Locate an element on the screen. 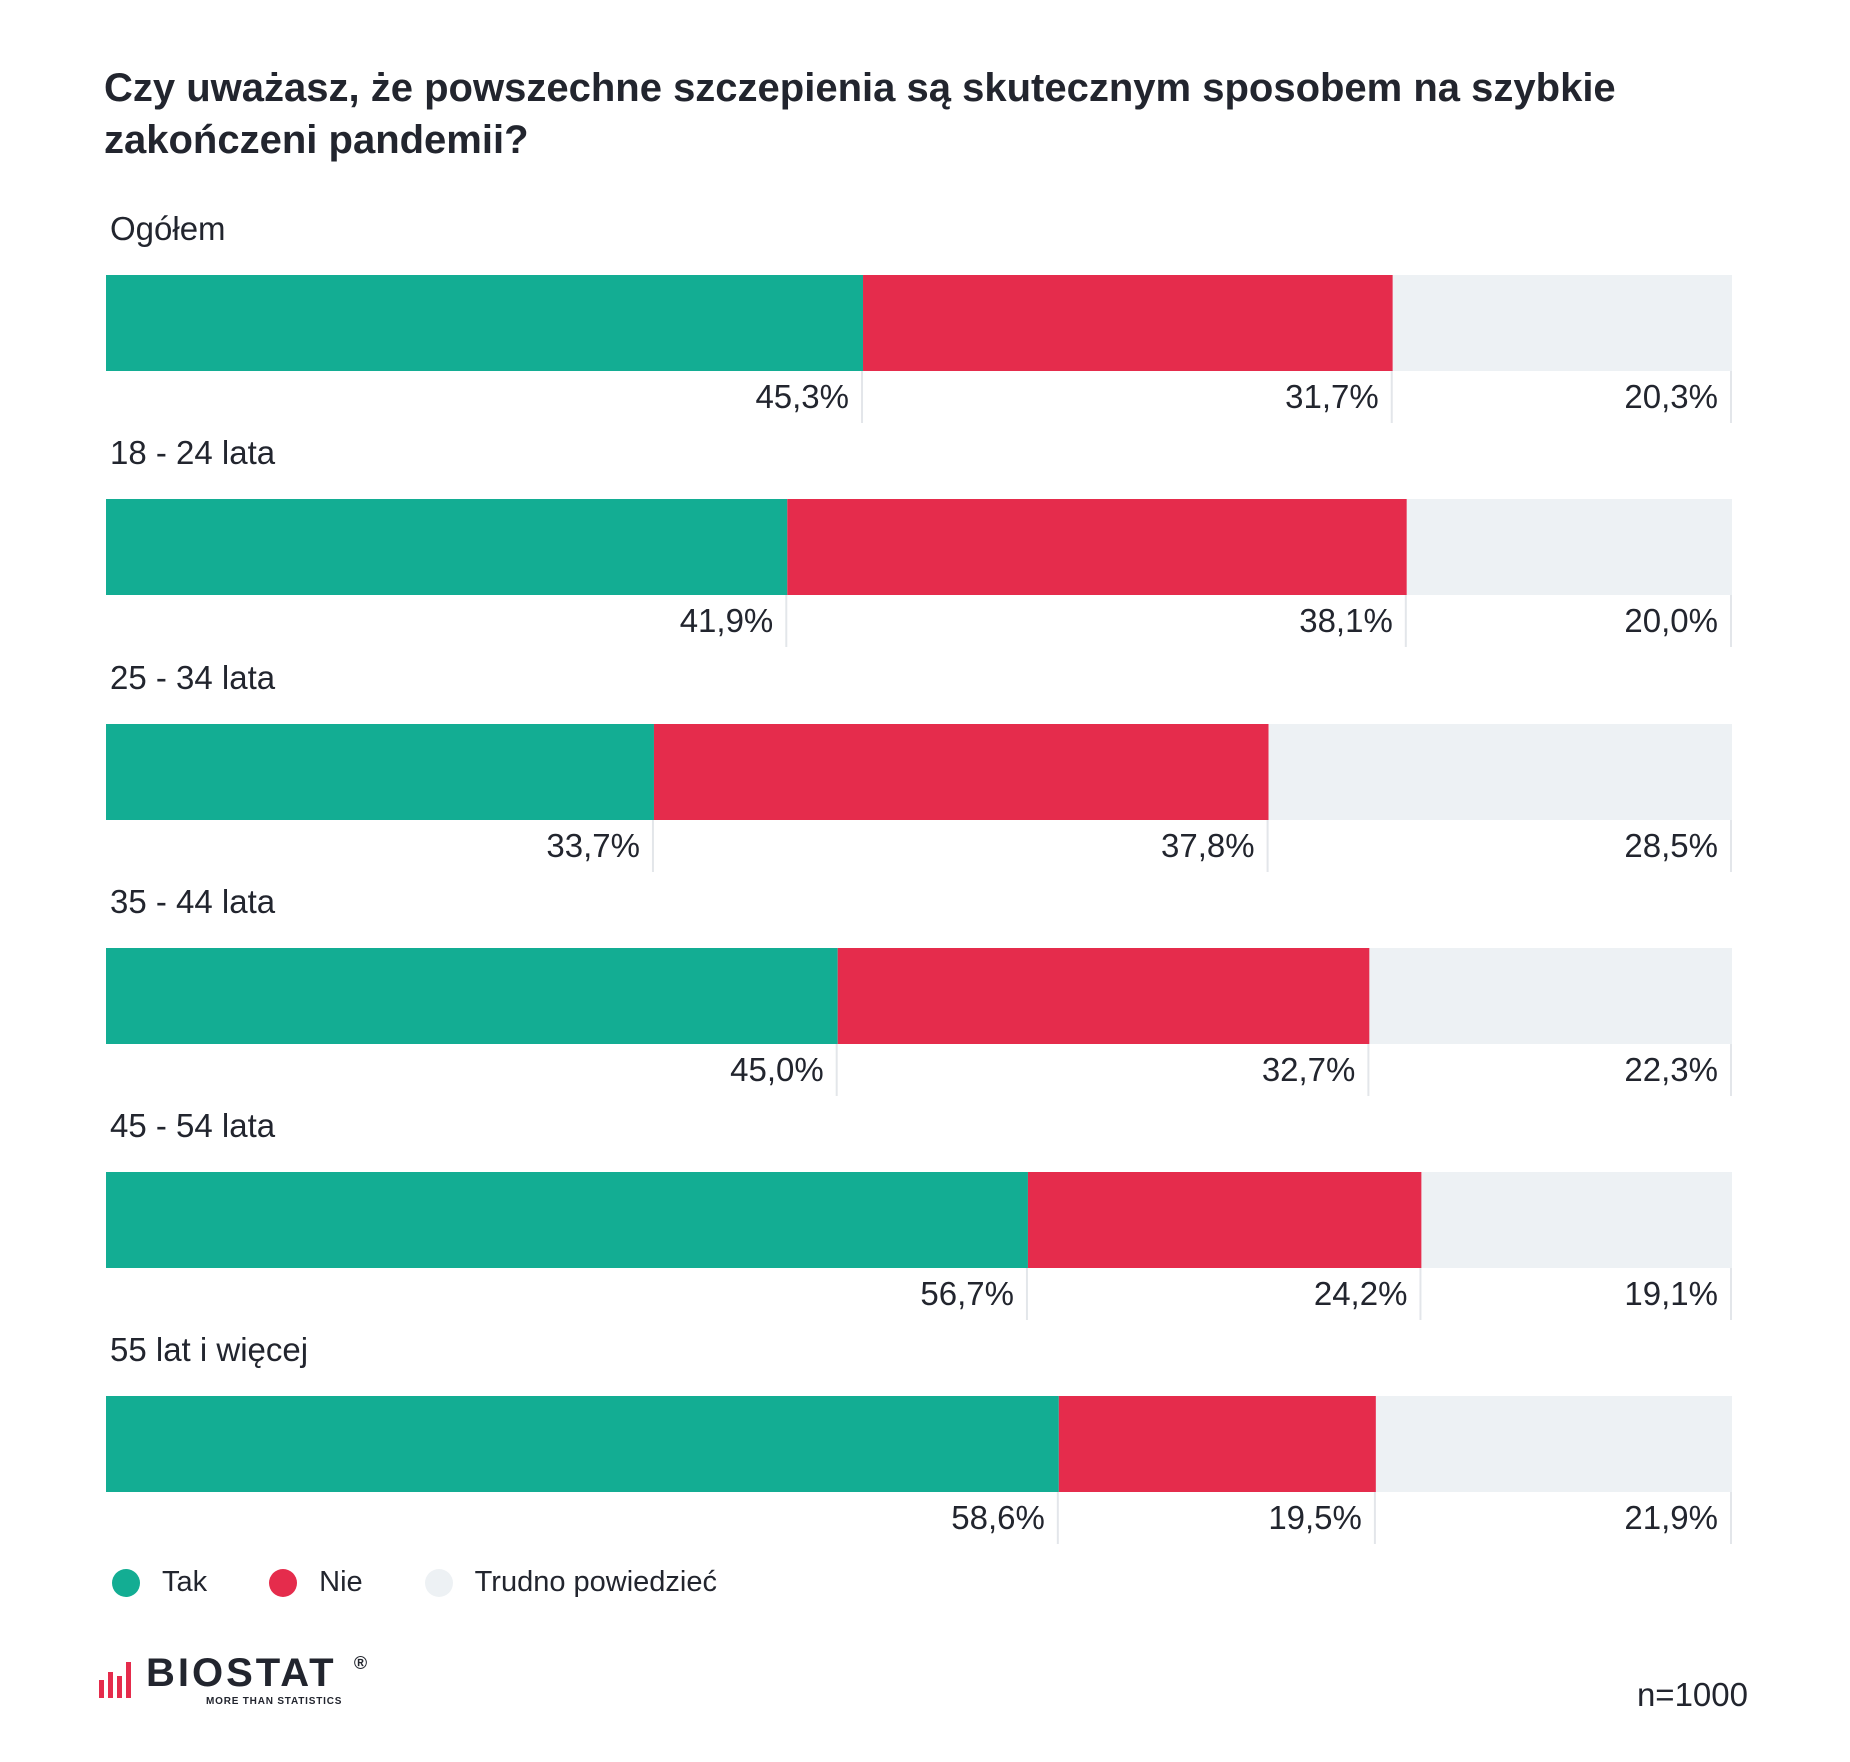 The width and height of the screenshot is (1850, 1762). legend-label: Trudno powiedzieć is located at coordinates (595, 1582).